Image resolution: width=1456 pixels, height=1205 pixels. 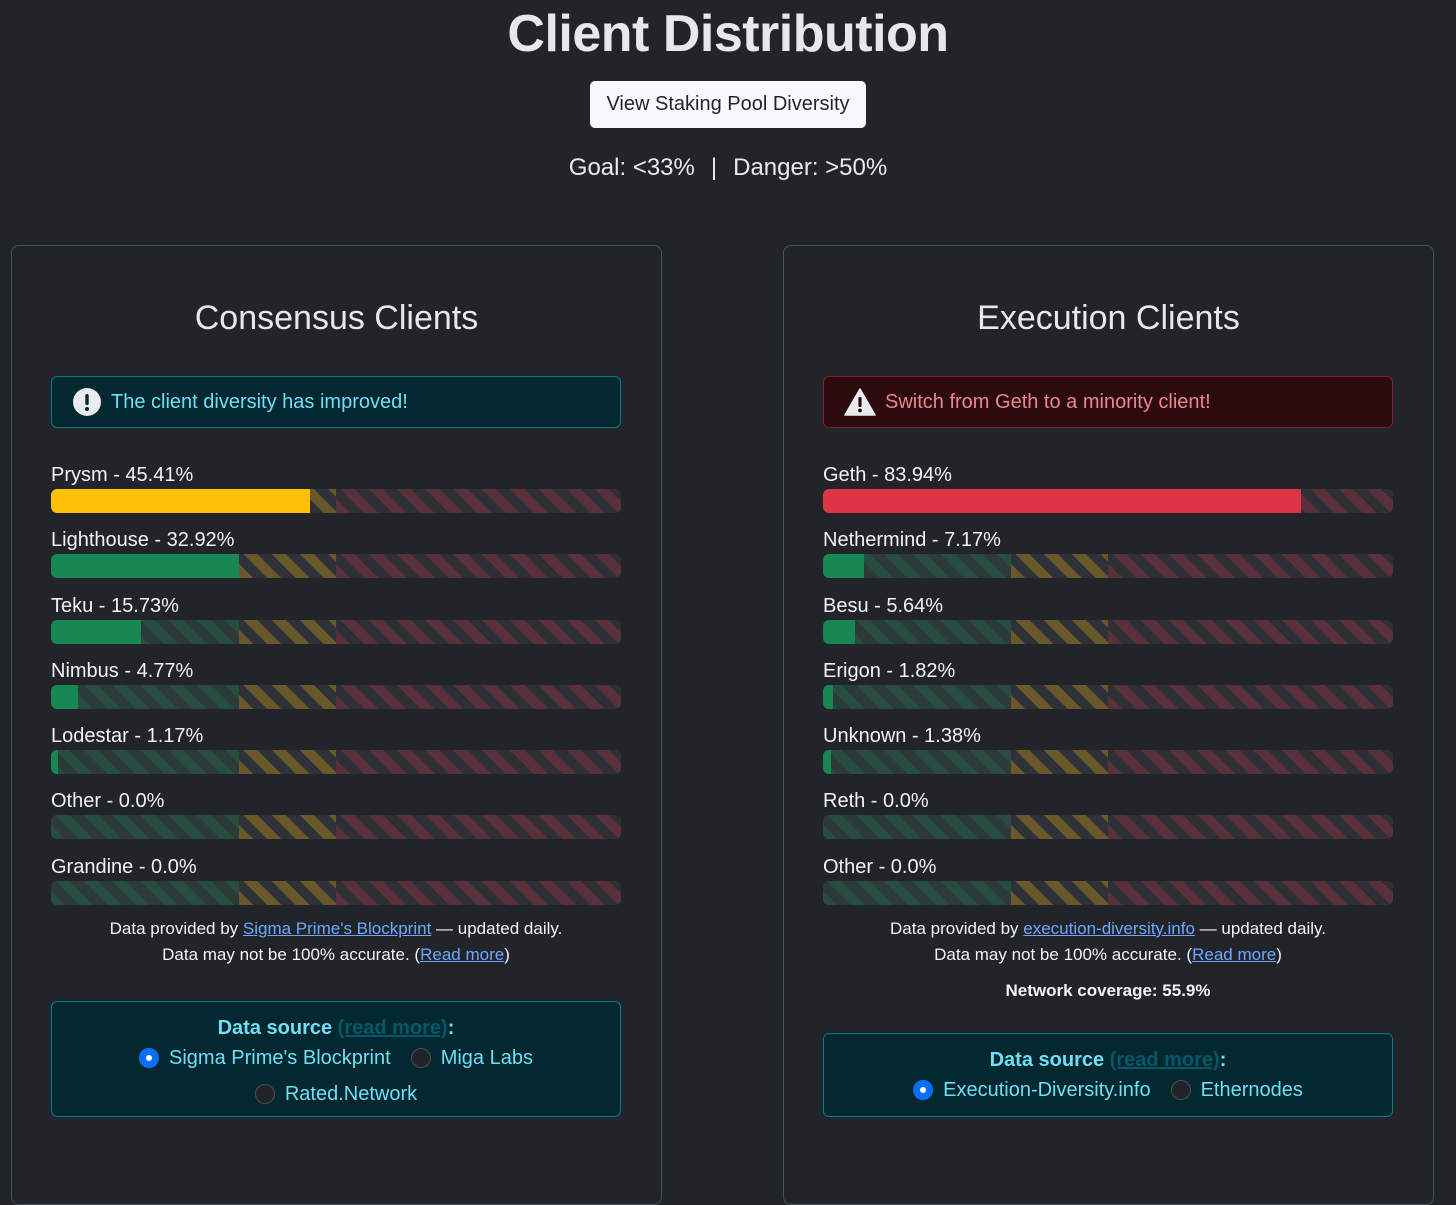 I want to click on danger-text: Danger: >50%, so click(x=810, y=167).